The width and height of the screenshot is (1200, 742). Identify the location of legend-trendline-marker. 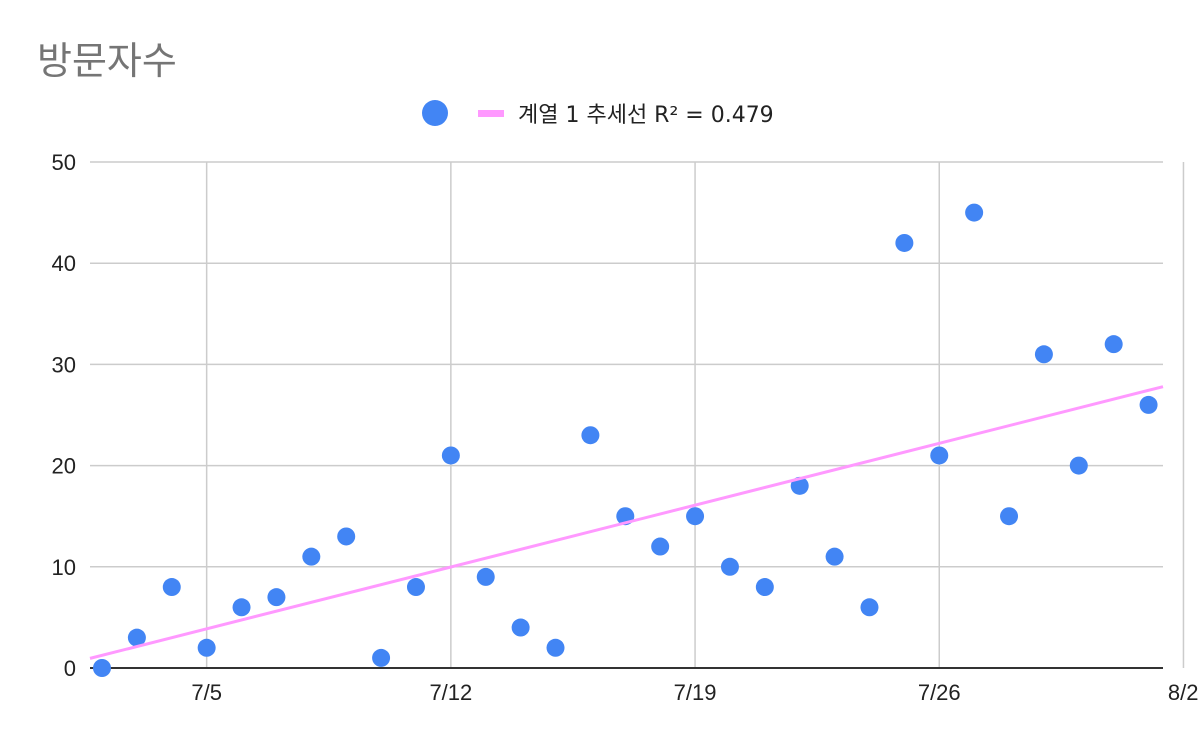
(491, 113).